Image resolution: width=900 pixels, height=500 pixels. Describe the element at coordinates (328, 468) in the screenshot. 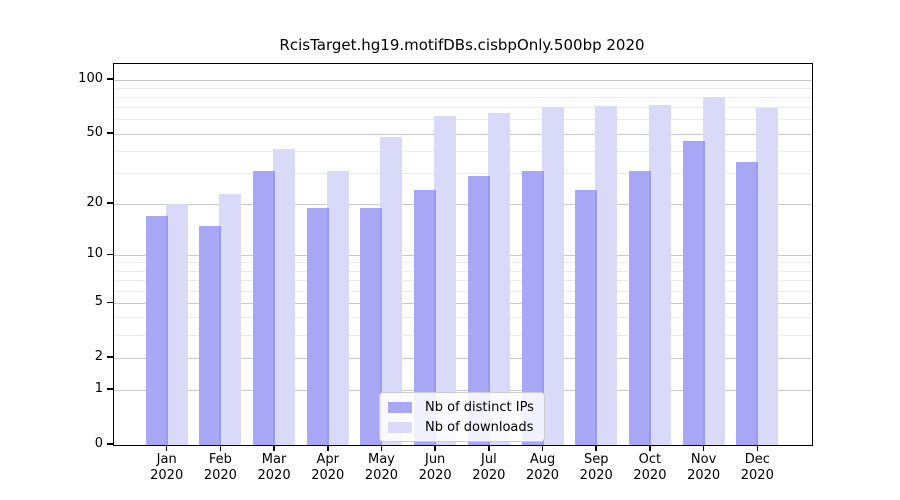

I see `x-tick-label: Apr 2020` at that location.